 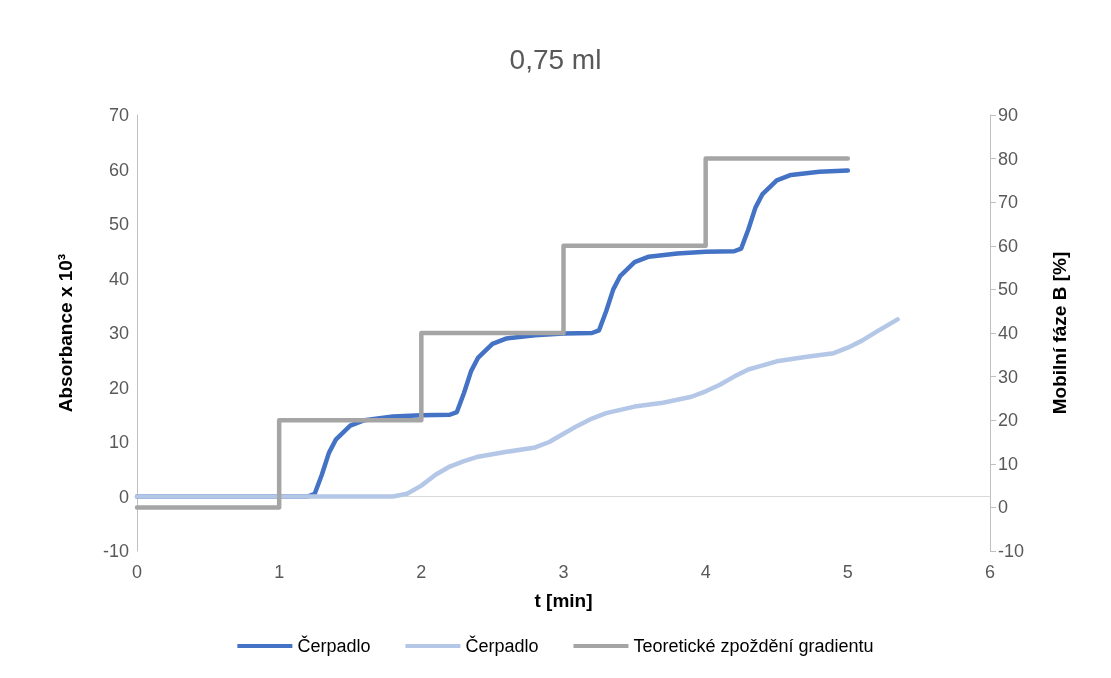 I want to click on y2-tick-label: -10, so click(x=1011, y=551).